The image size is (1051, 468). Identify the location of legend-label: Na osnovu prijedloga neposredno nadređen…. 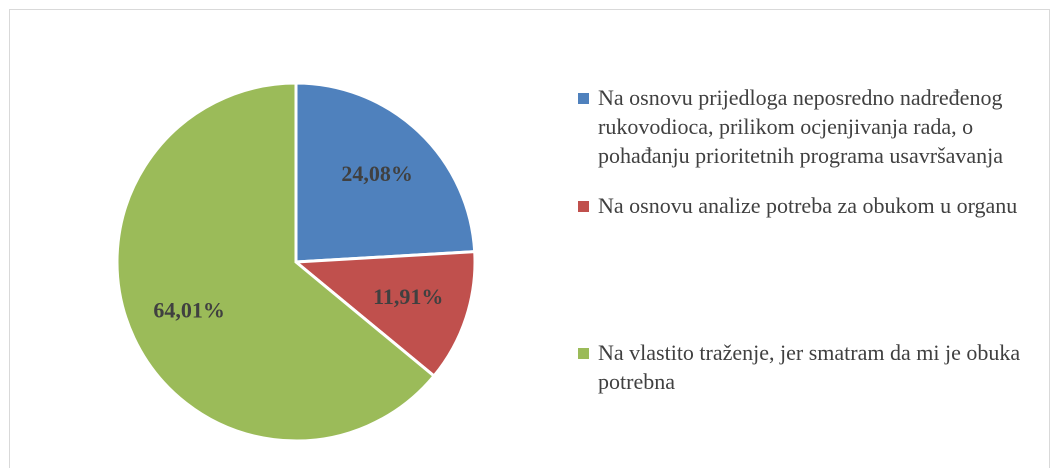
(801, 126).